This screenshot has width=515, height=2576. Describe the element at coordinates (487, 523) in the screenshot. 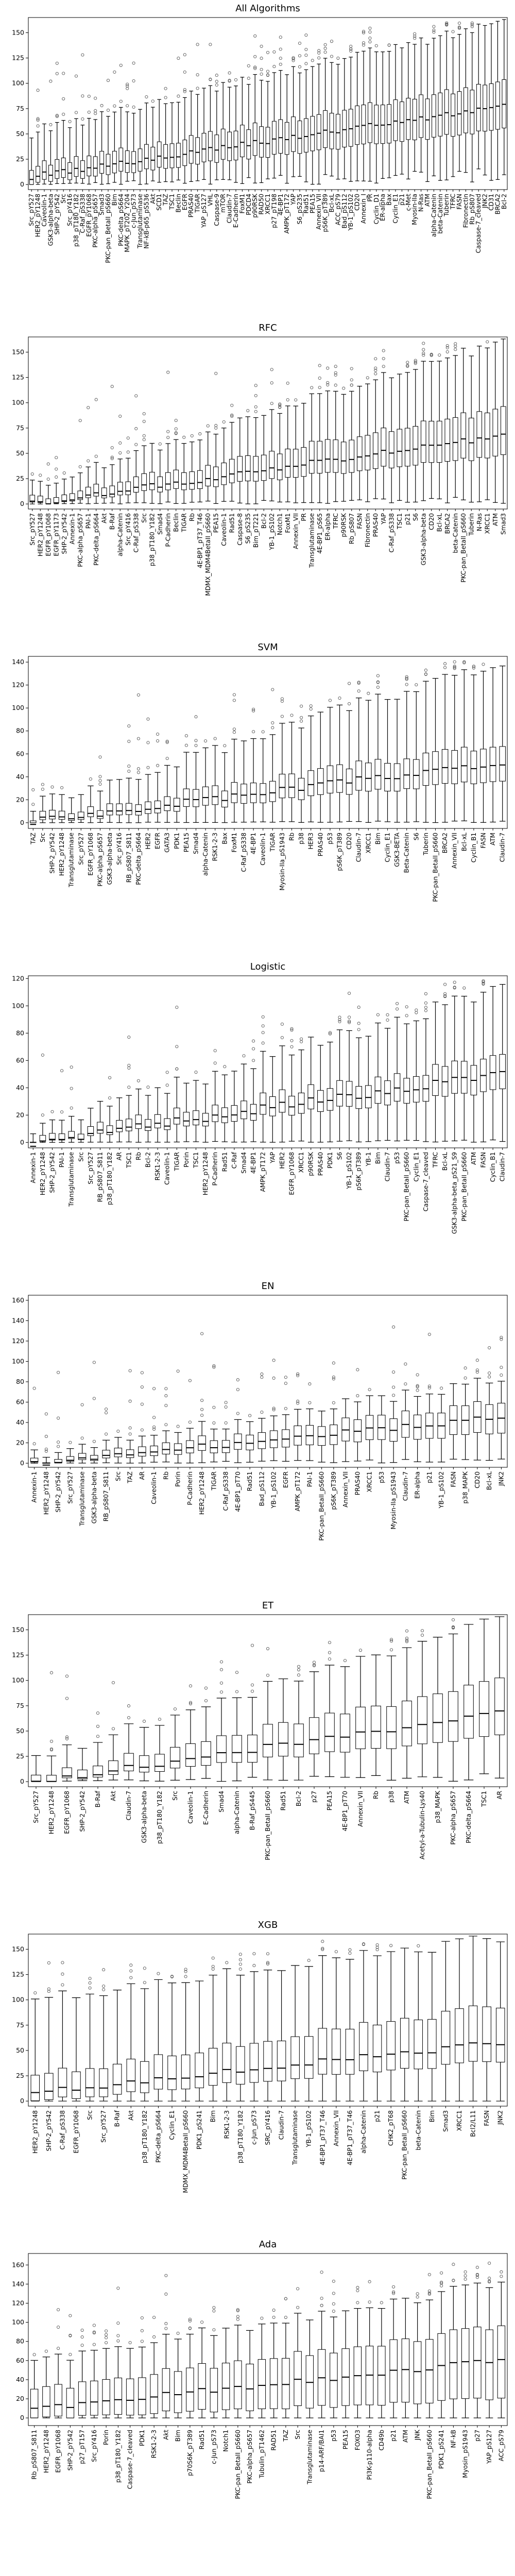

I see `x-category-label: XRCC1` at that location.